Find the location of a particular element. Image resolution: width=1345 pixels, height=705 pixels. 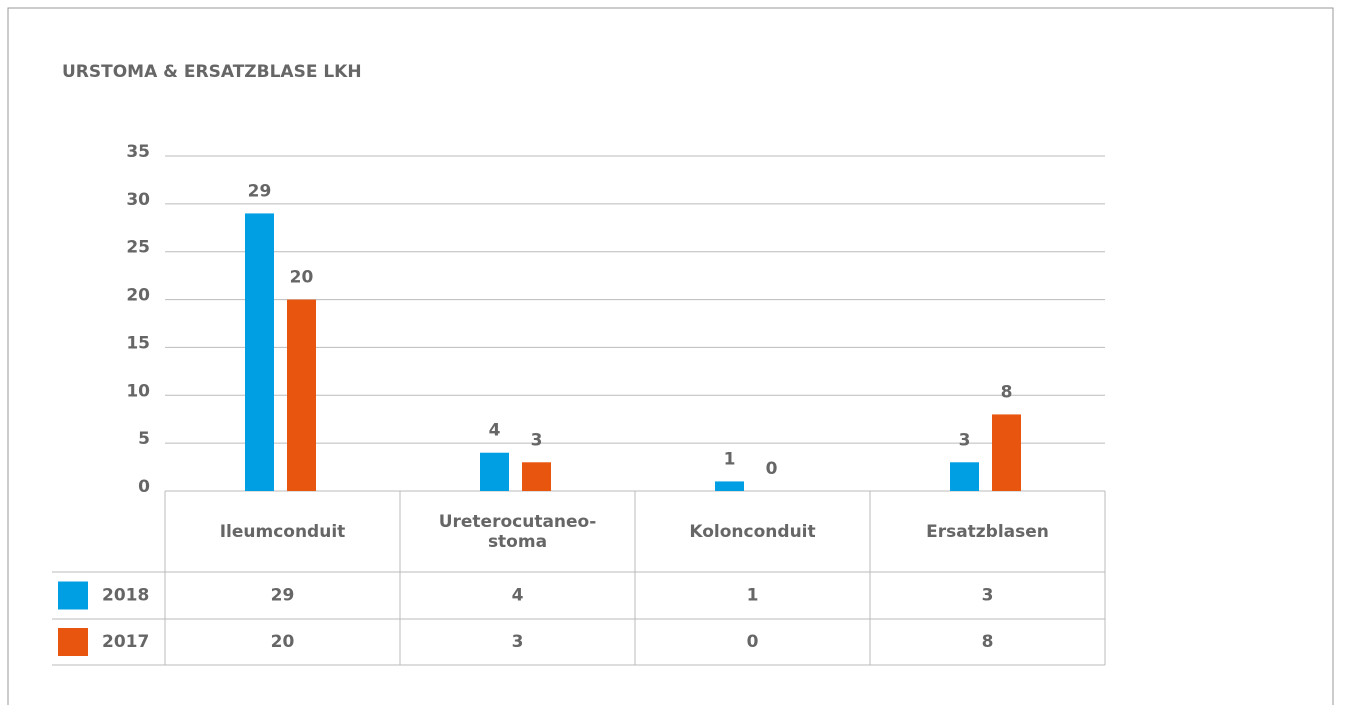

x-tick-label: Ersatzblasen is located at coordinates (987, 531).